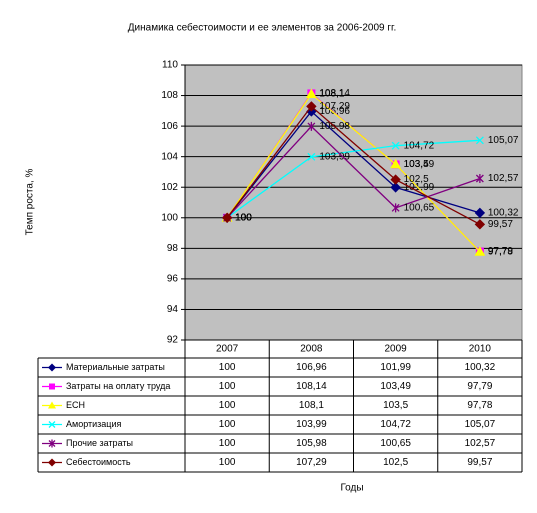 The width and height of the screenshot is (537, 513). What do you see at coordinates (480, 424) in the screenshot?
I see `table-cell: 105,07` at bounding box center [480, 424].